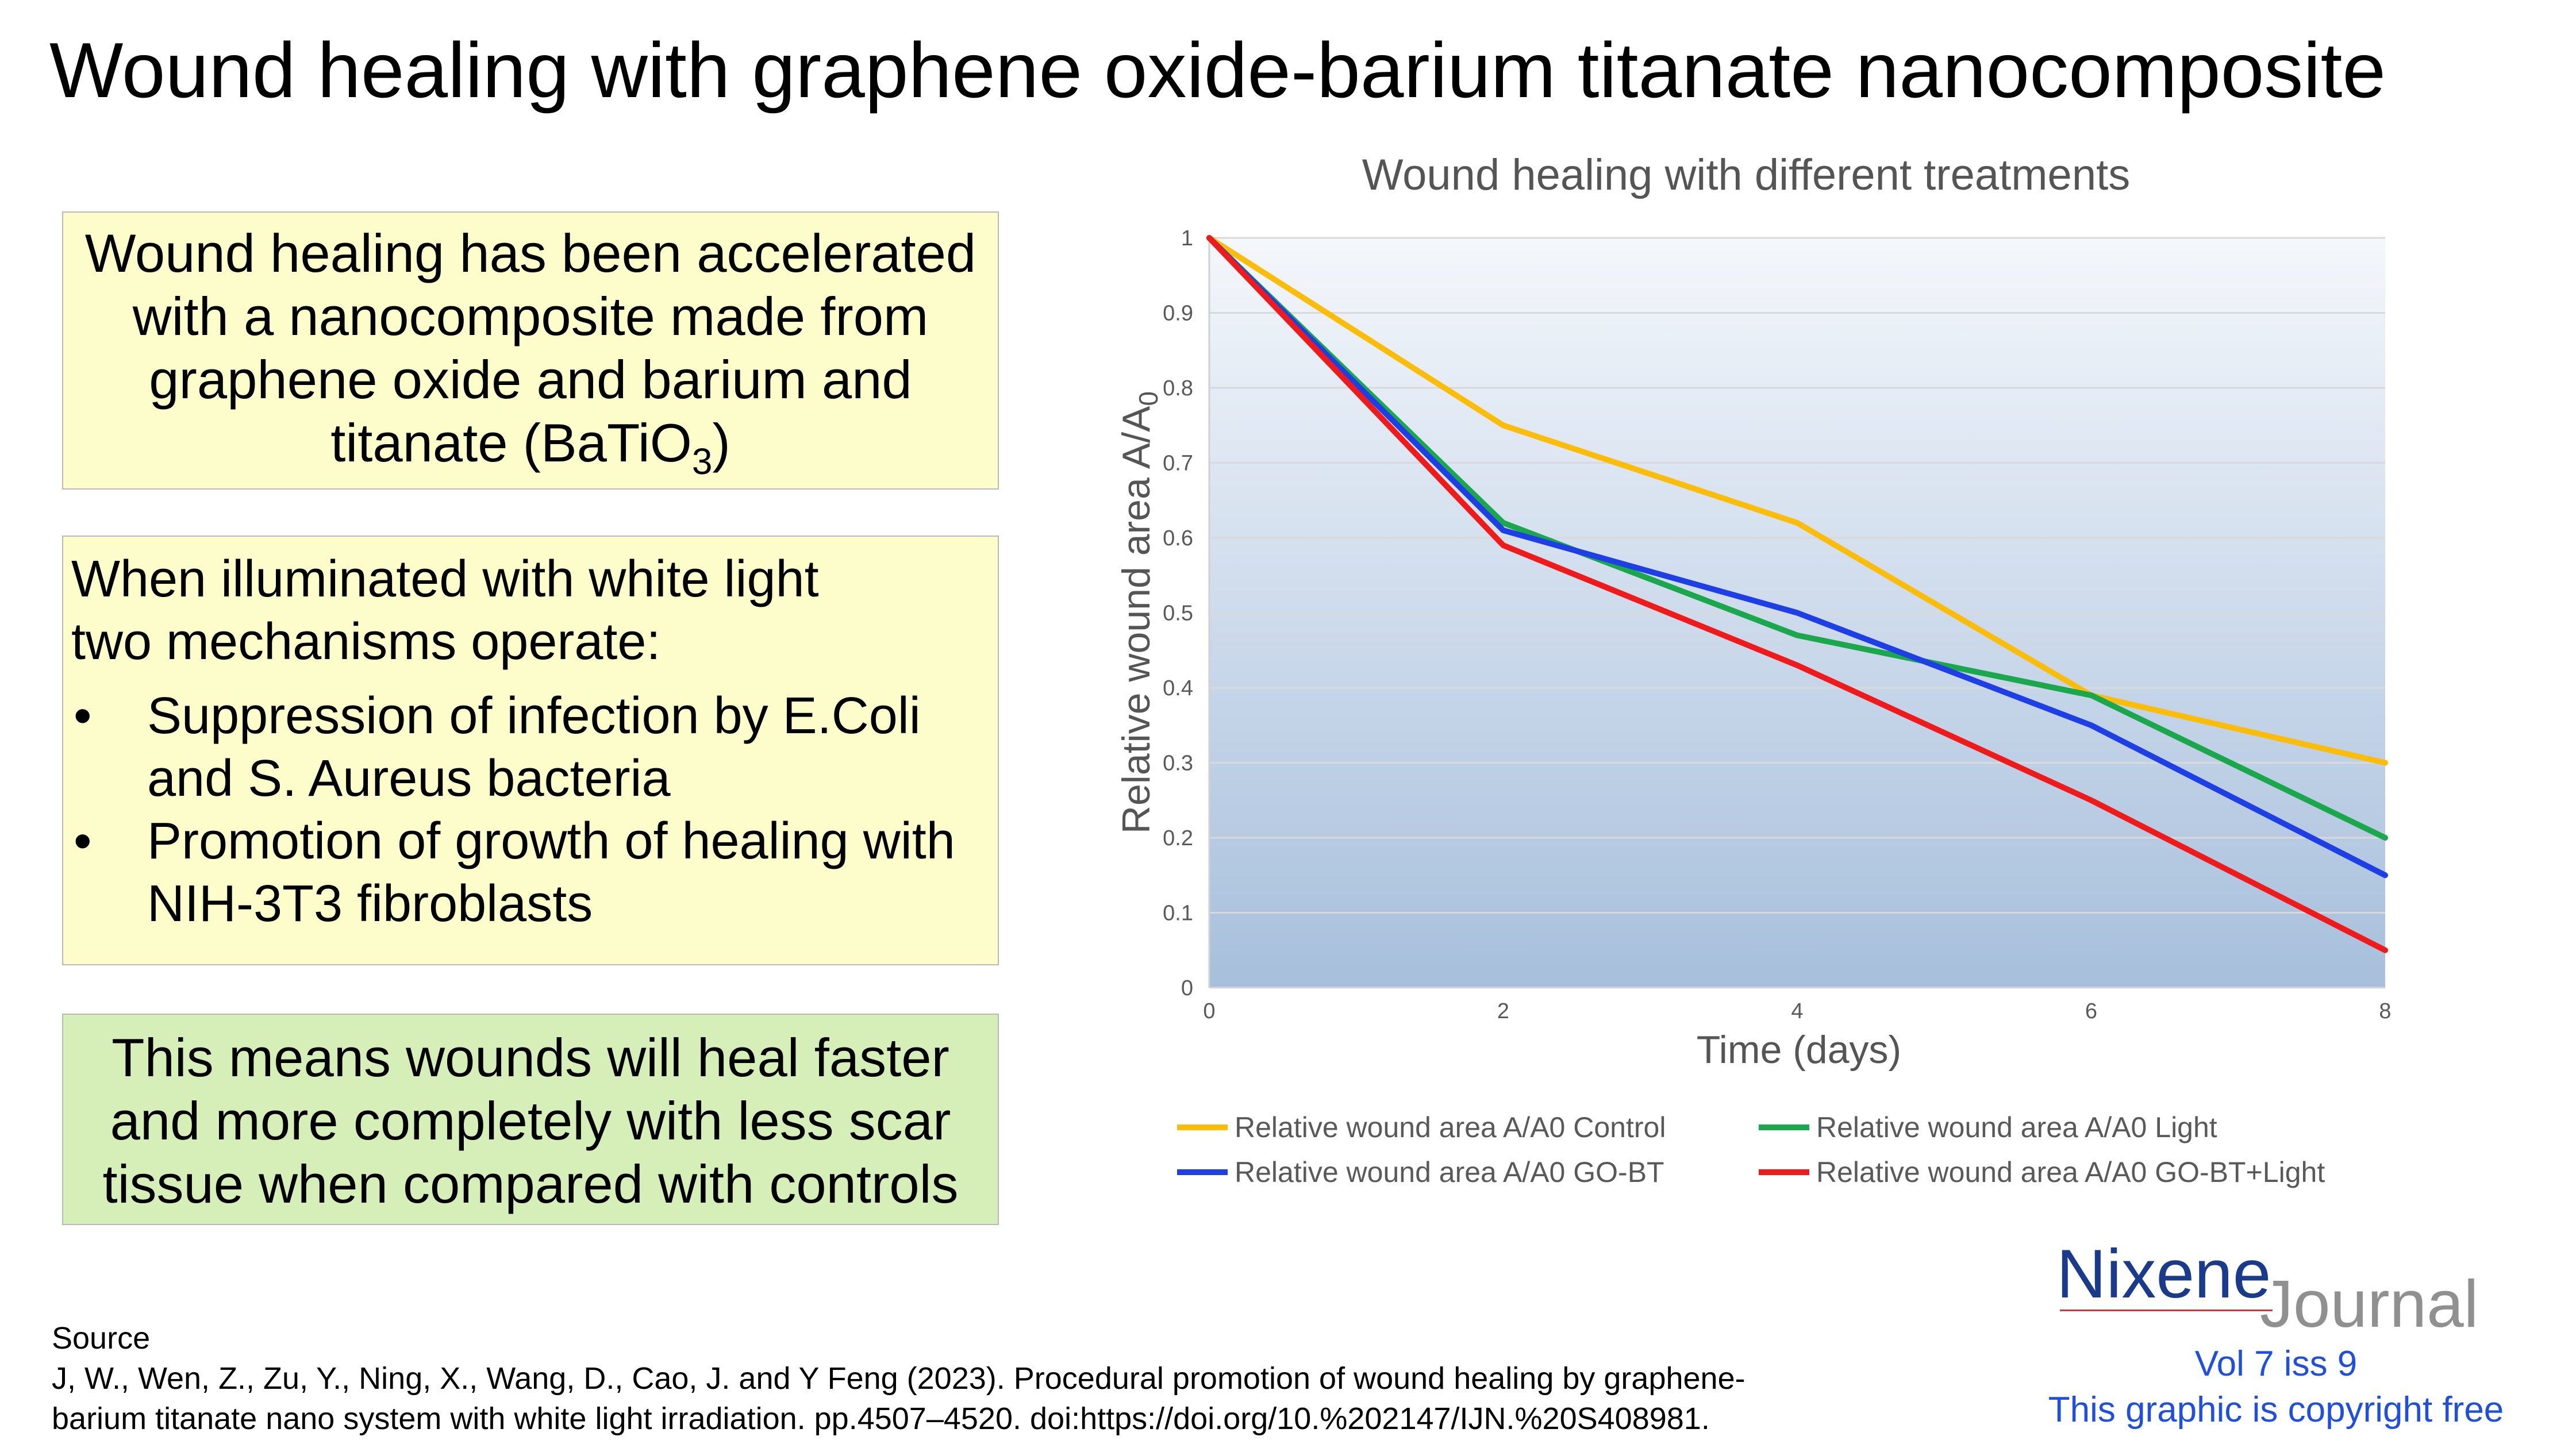  Describe the element at coordinates (2166, 1310) in the screenshot. I see `logo-underline` at that location.